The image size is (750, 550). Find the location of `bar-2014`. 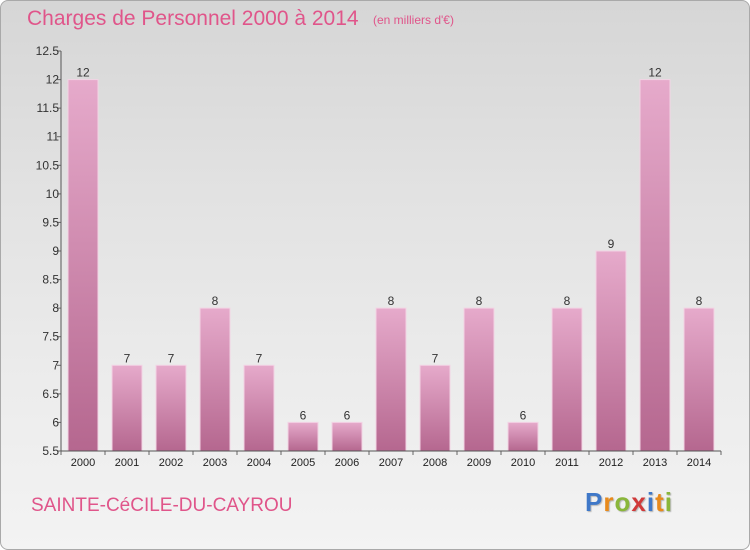

bar-2014 is located at coordinates (699, 379).